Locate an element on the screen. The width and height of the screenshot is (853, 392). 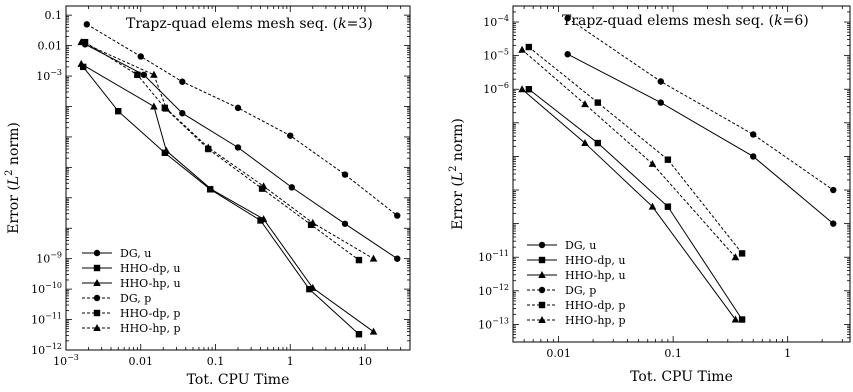
y-tick-label: 10⁻⁹ is located at coordinates (49, 258).